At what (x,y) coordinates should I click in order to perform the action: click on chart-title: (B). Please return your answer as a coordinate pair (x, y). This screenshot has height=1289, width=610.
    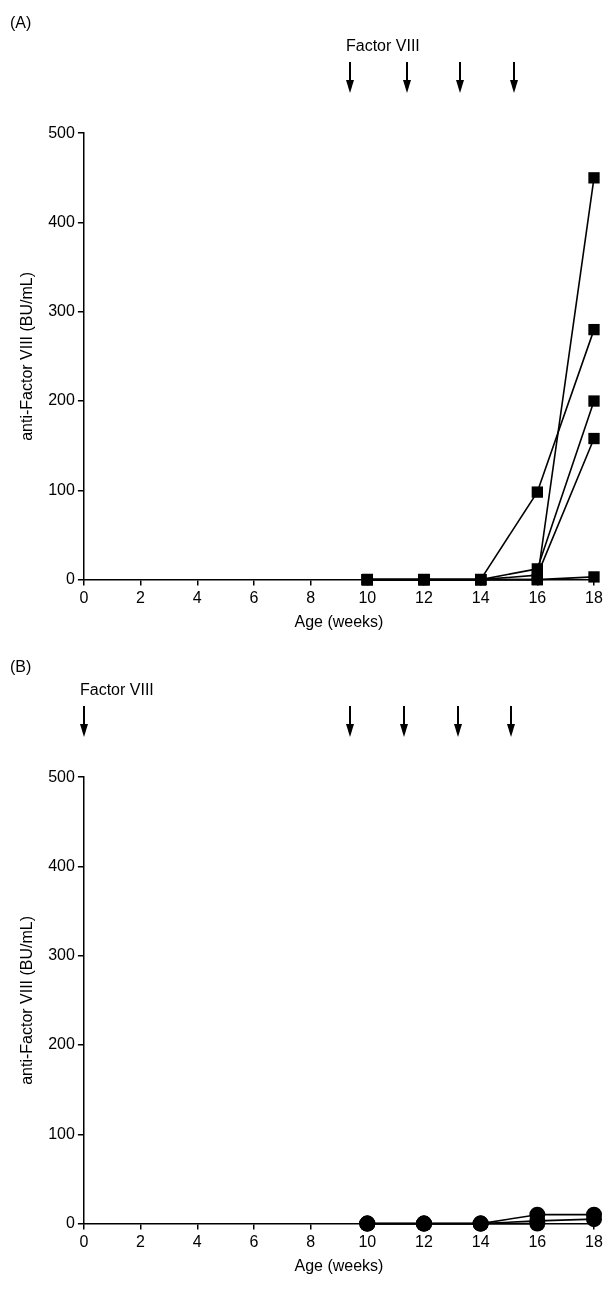
    Looking at the image, I should click on (21, 667).